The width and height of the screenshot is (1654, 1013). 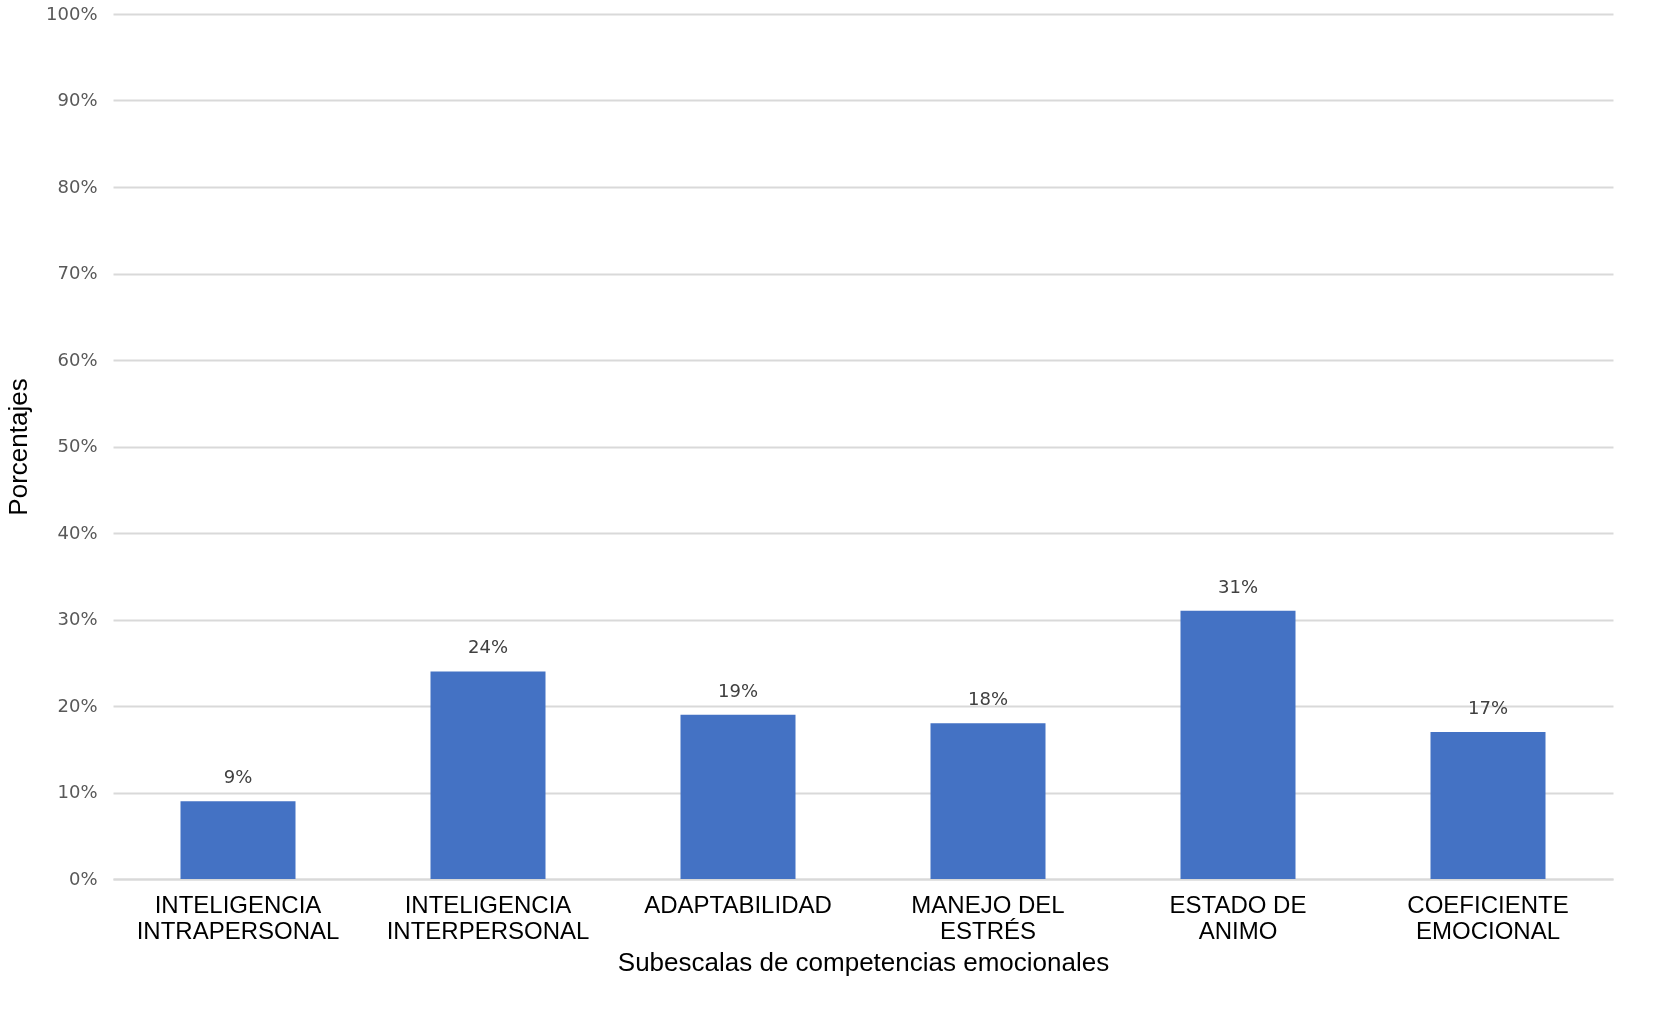 I want to click on y-axis-title: Porcentajes, so click(x=18, y=447).